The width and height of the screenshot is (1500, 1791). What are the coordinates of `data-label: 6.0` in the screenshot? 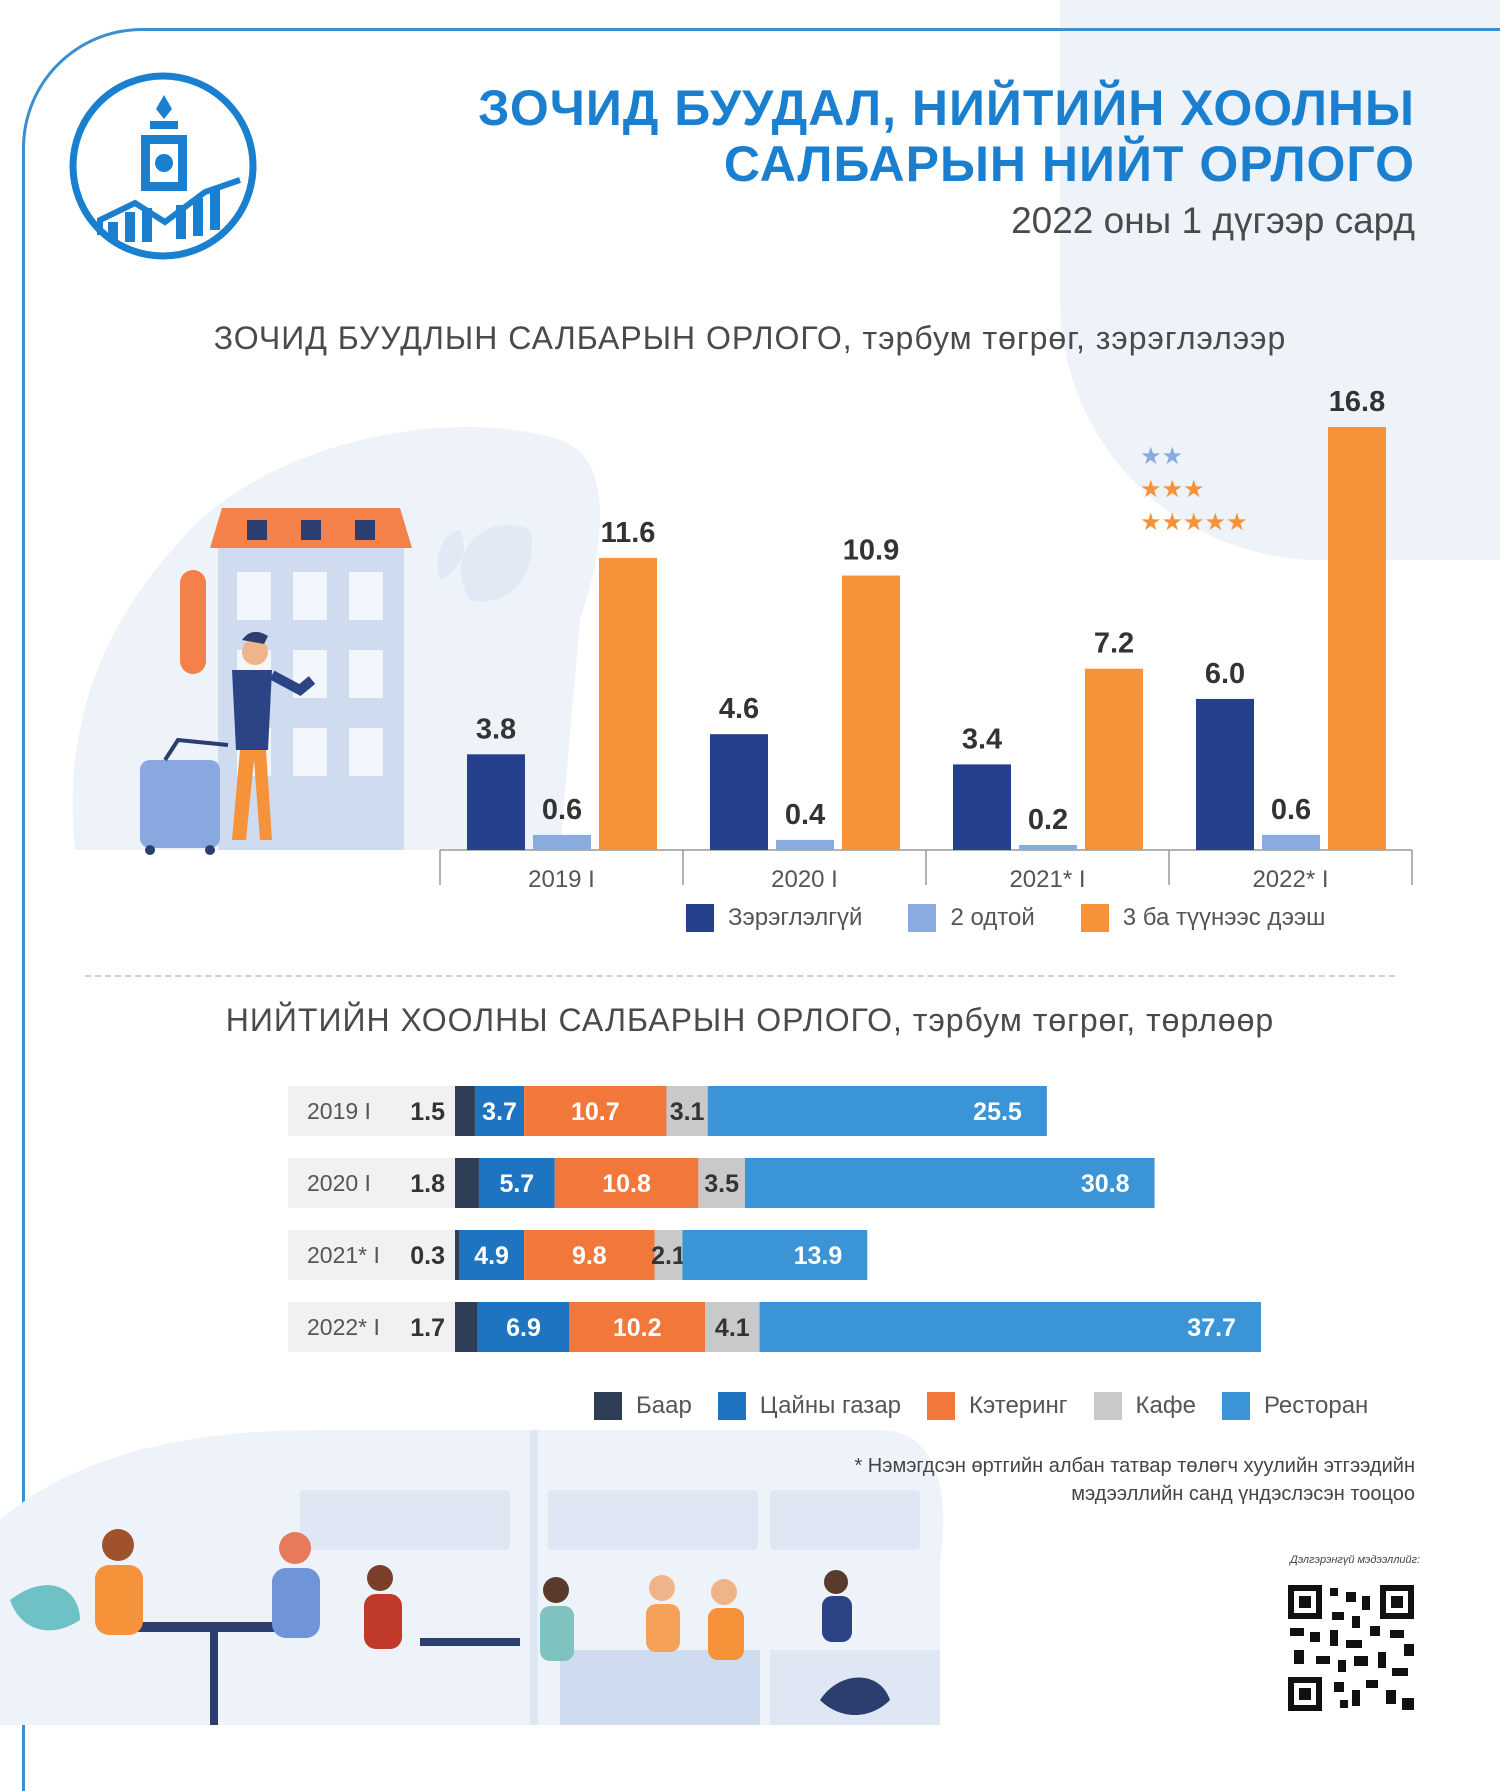 It's located at (1225, 674).